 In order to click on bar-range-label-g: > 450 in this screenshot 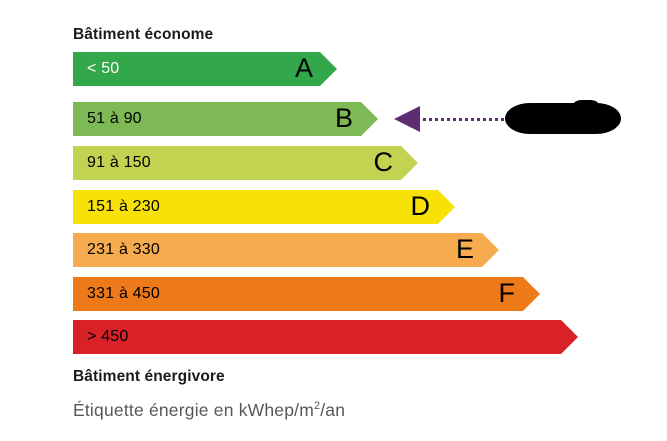, I will do `click(108, 336)`.